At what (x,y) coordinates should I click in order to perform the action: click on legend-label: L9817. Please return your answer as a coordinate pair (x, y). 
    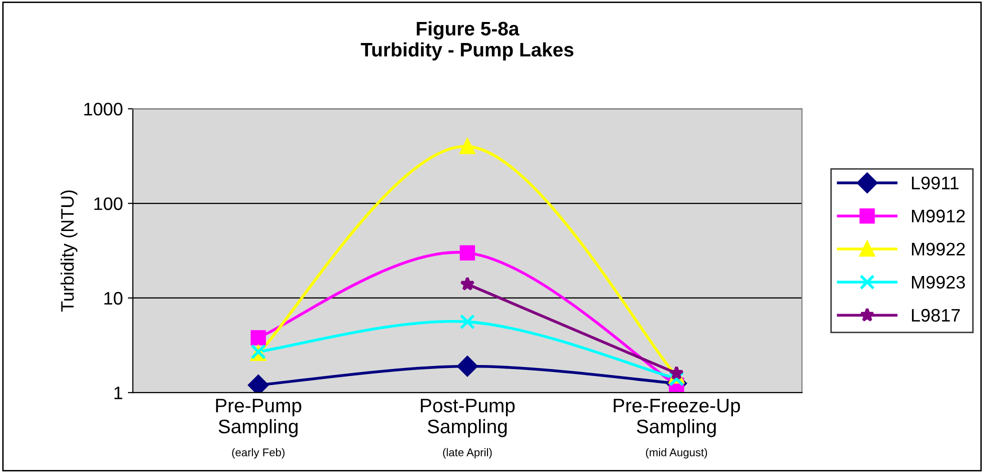
    Looking at the image, I should click on (936, 315).